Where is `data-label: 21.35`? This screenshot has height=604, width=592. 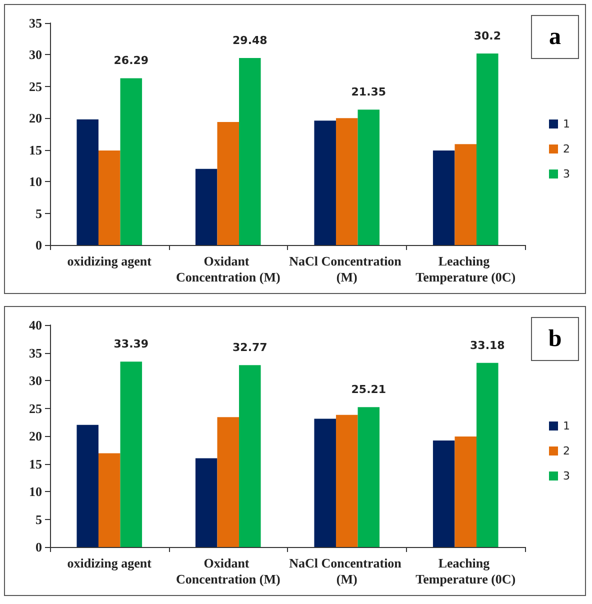
data-label: 21.35 is located at coordinates (368, 92).